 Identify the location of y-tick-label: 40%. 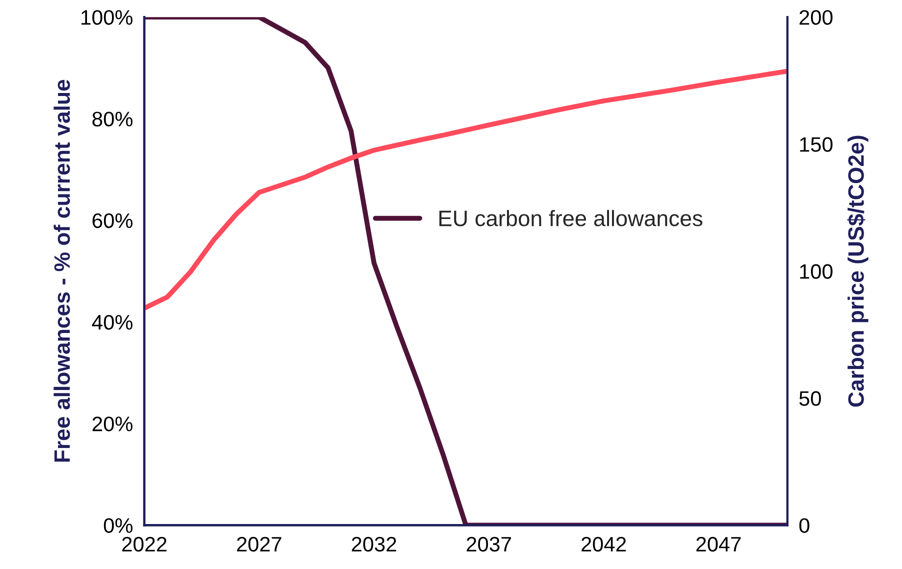
(112, 322).